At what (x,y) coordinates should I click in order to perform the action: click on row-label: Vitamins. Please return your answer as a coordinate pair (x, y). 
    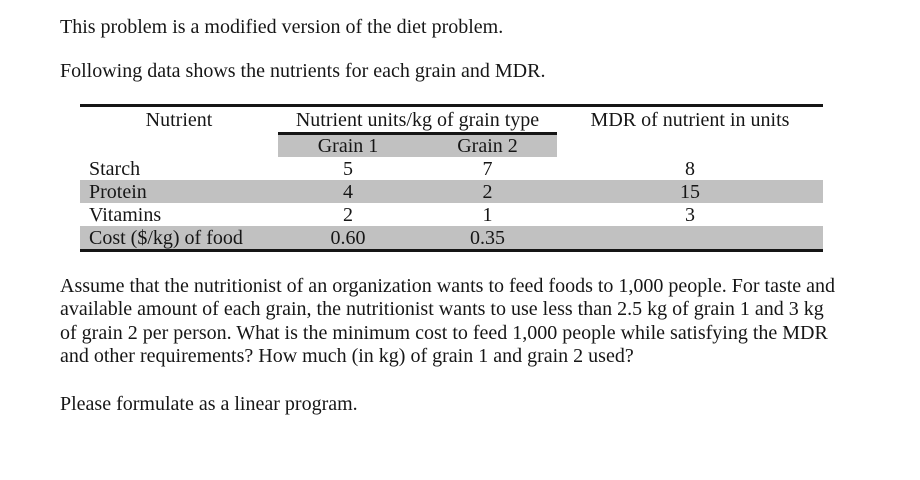
    Looking at the image, I should click on (125, 214).